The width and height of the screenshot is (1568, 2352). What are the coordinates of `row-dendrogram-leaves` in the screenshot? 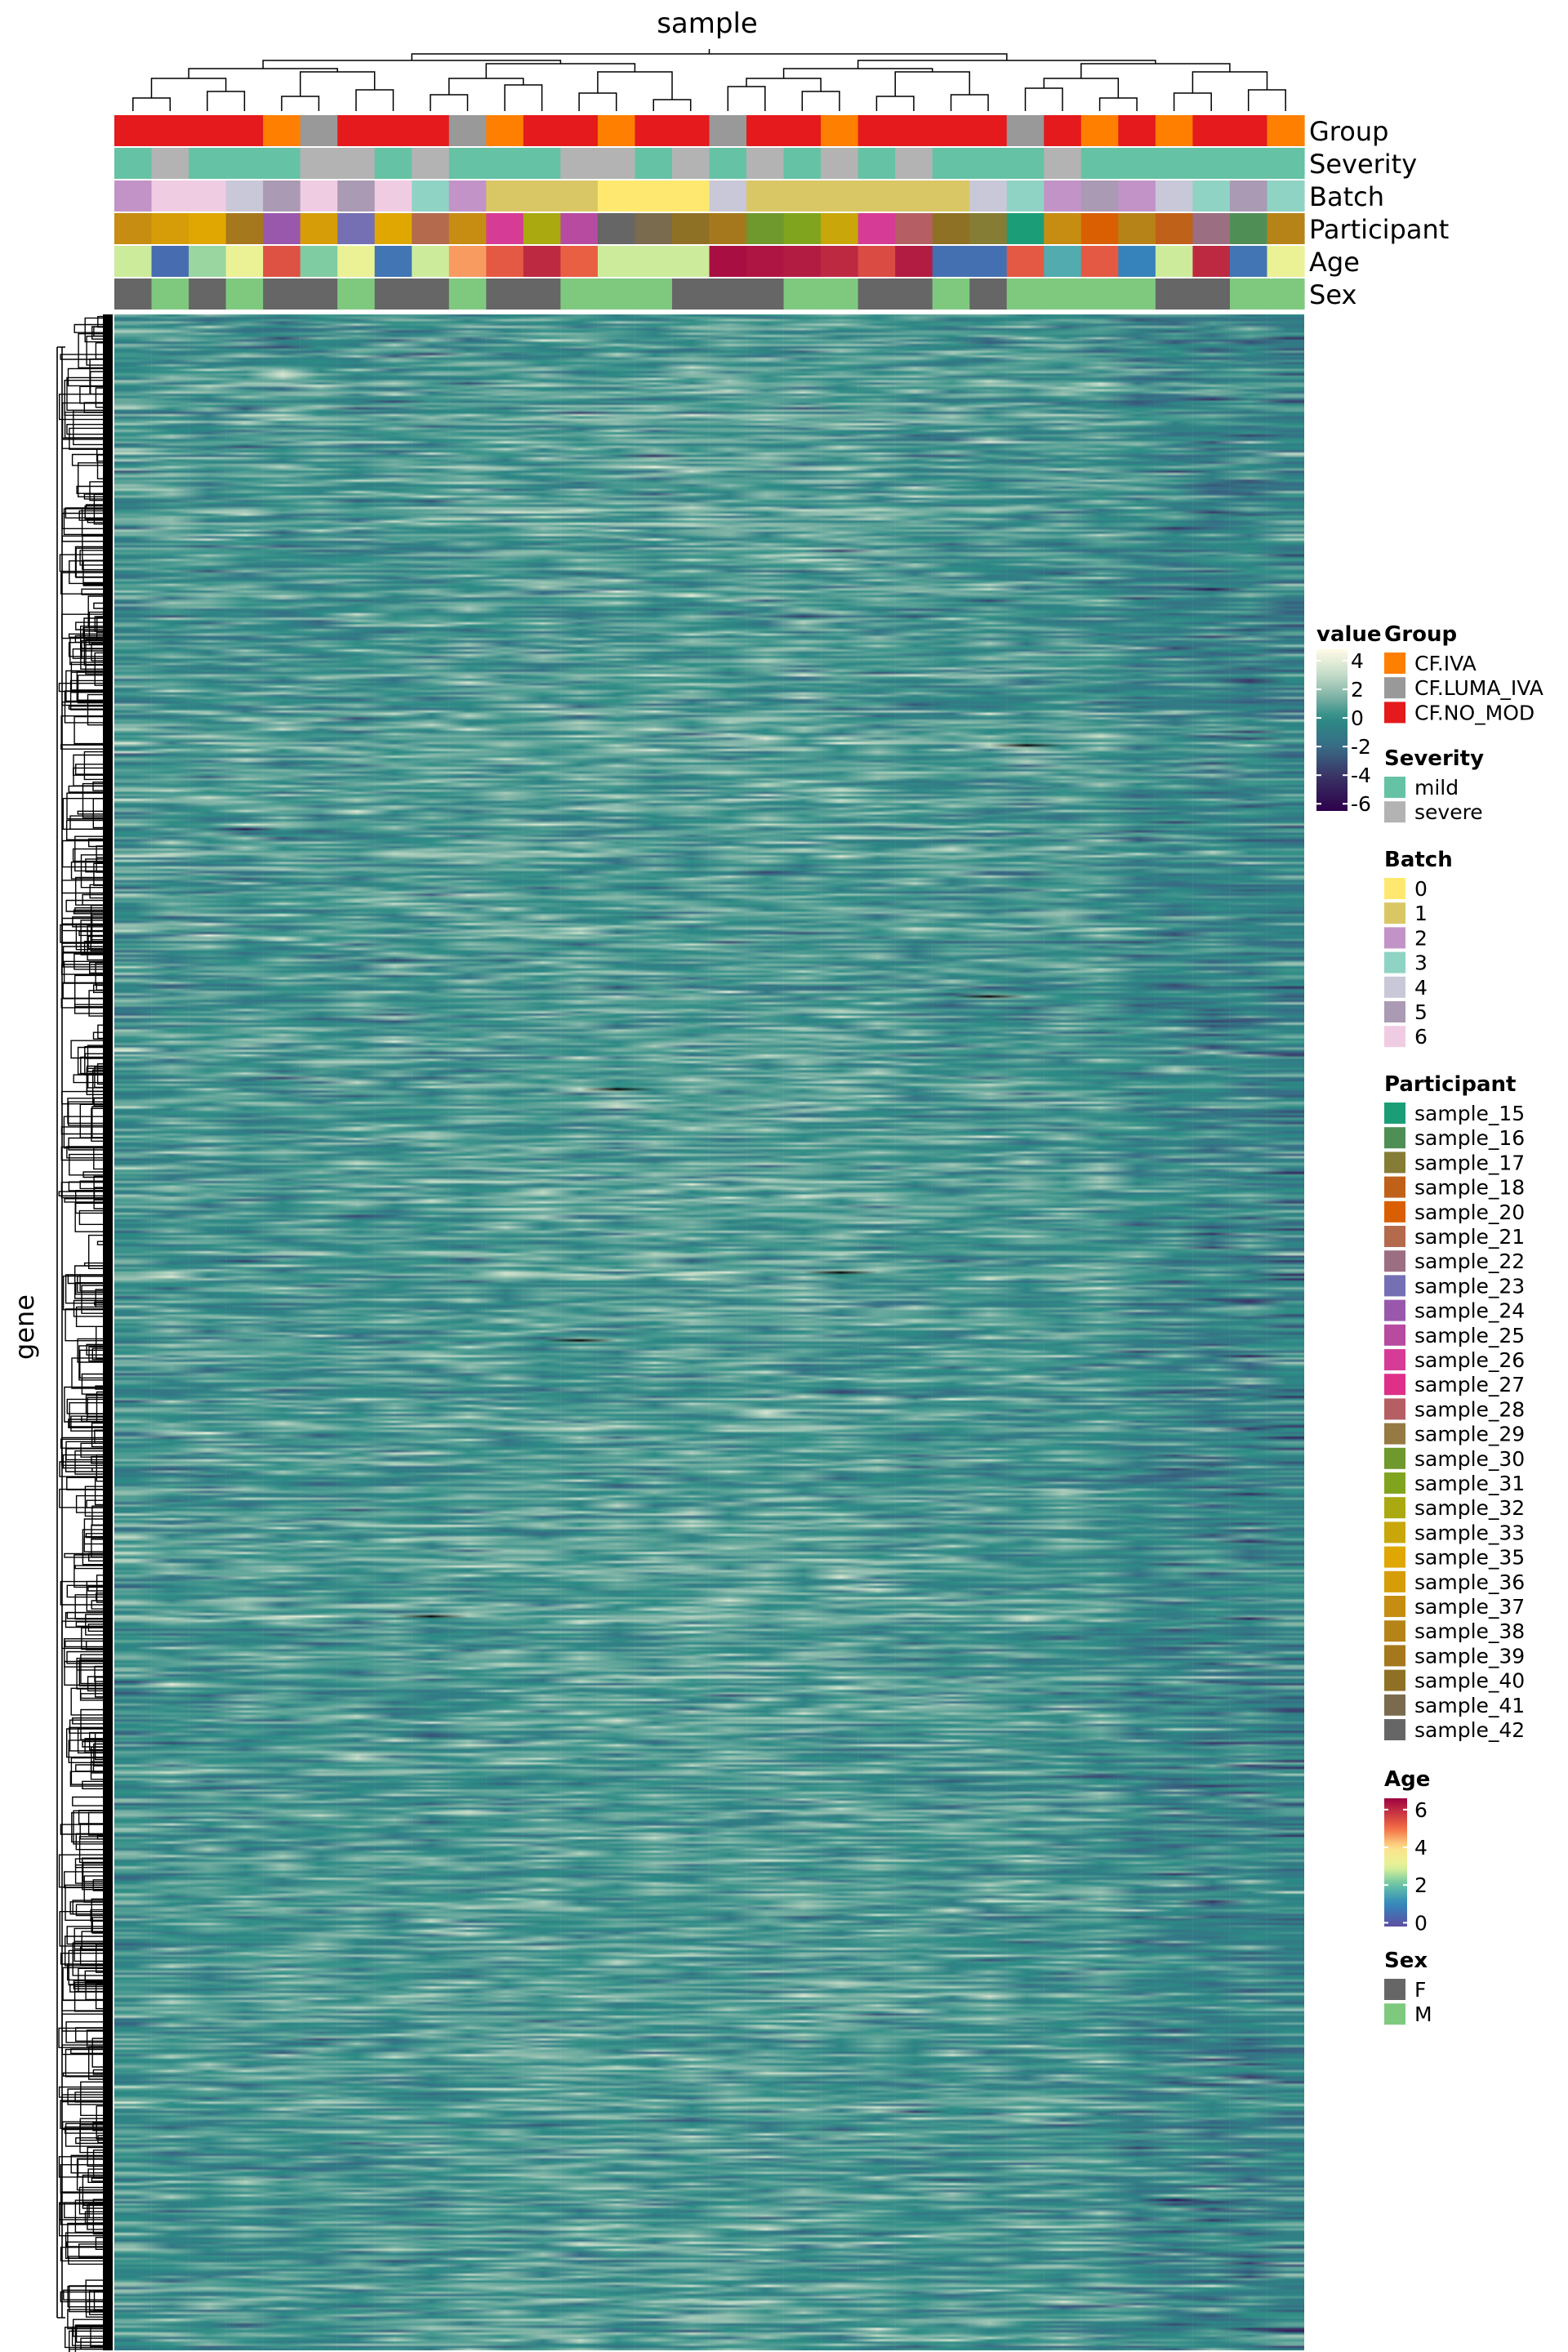 It's located at (108, 1332).